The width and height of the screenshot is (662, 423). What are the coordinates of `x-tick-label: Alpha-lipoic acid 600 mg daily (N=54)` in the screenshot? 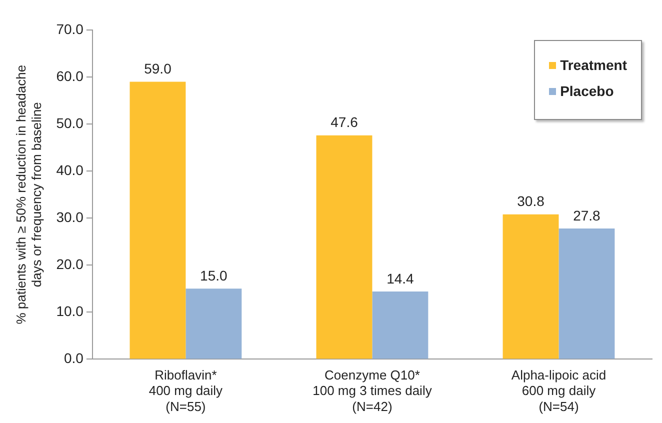 It's located at (558, 391).